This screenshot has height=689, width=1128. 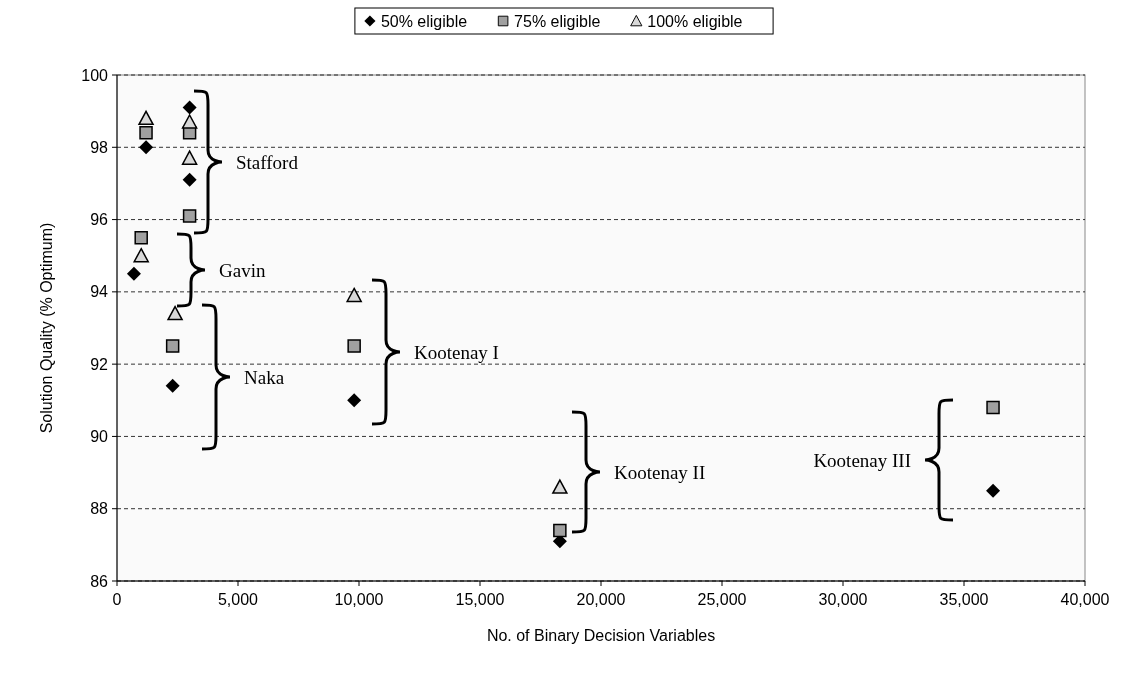 What do you see at coordinates (117, 599) in the screenshot?
I see `x-tick-label: 0` at bounding box center [117, 599].